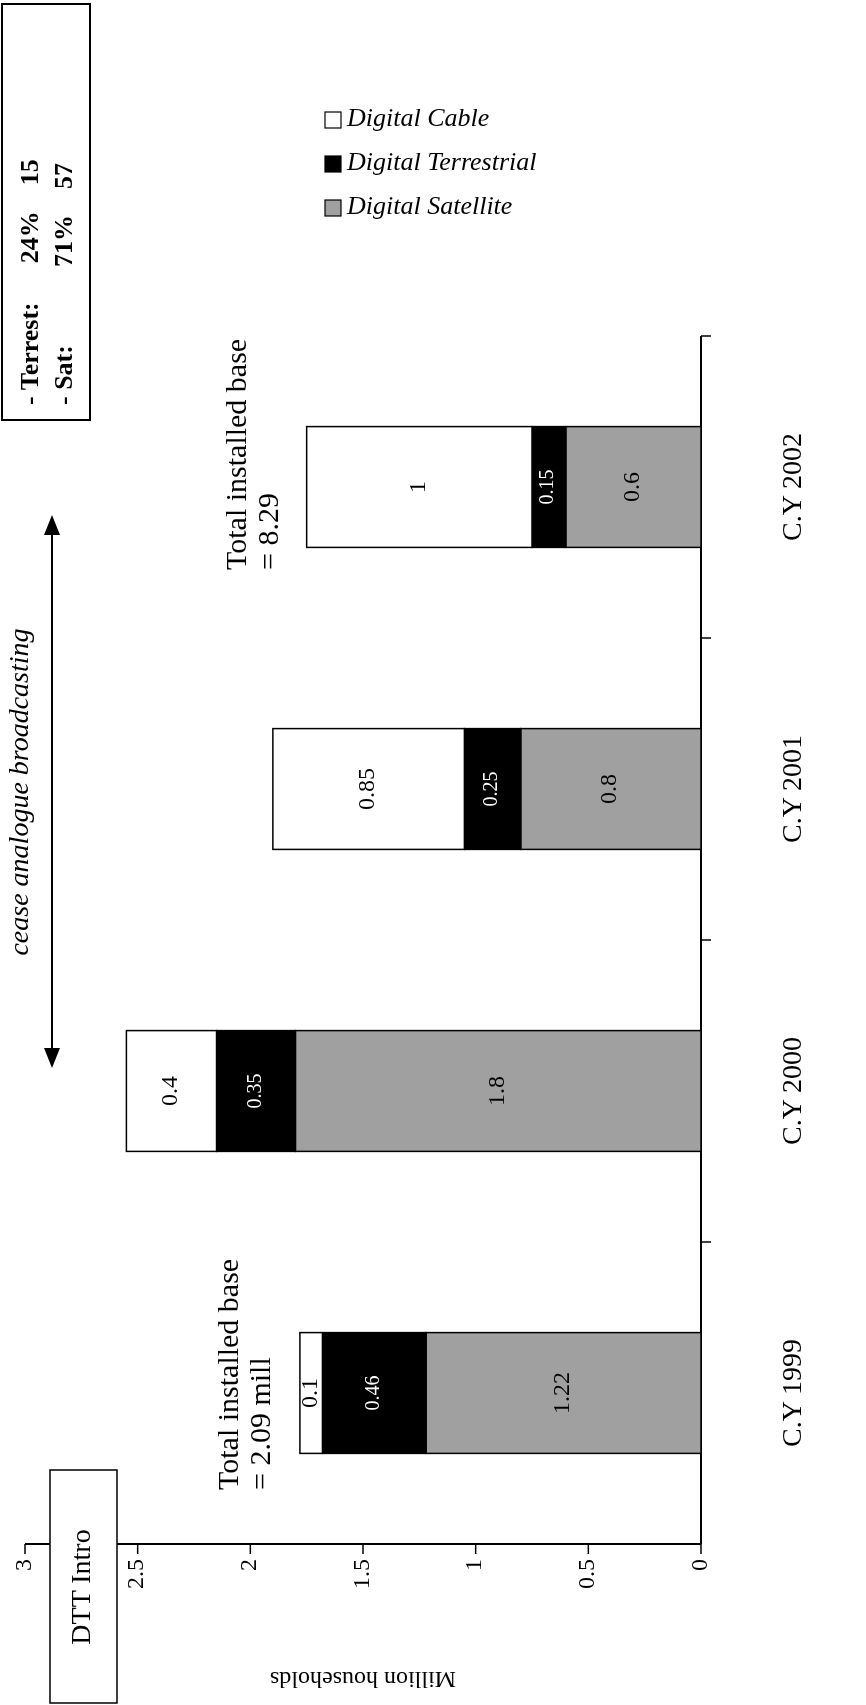 This screenshot has height=1705, width=866. What do you see at coordinates (363, 1679) in the screenshot?
I see `x-axis-title: Million households` at bounding box center [363, 1679].